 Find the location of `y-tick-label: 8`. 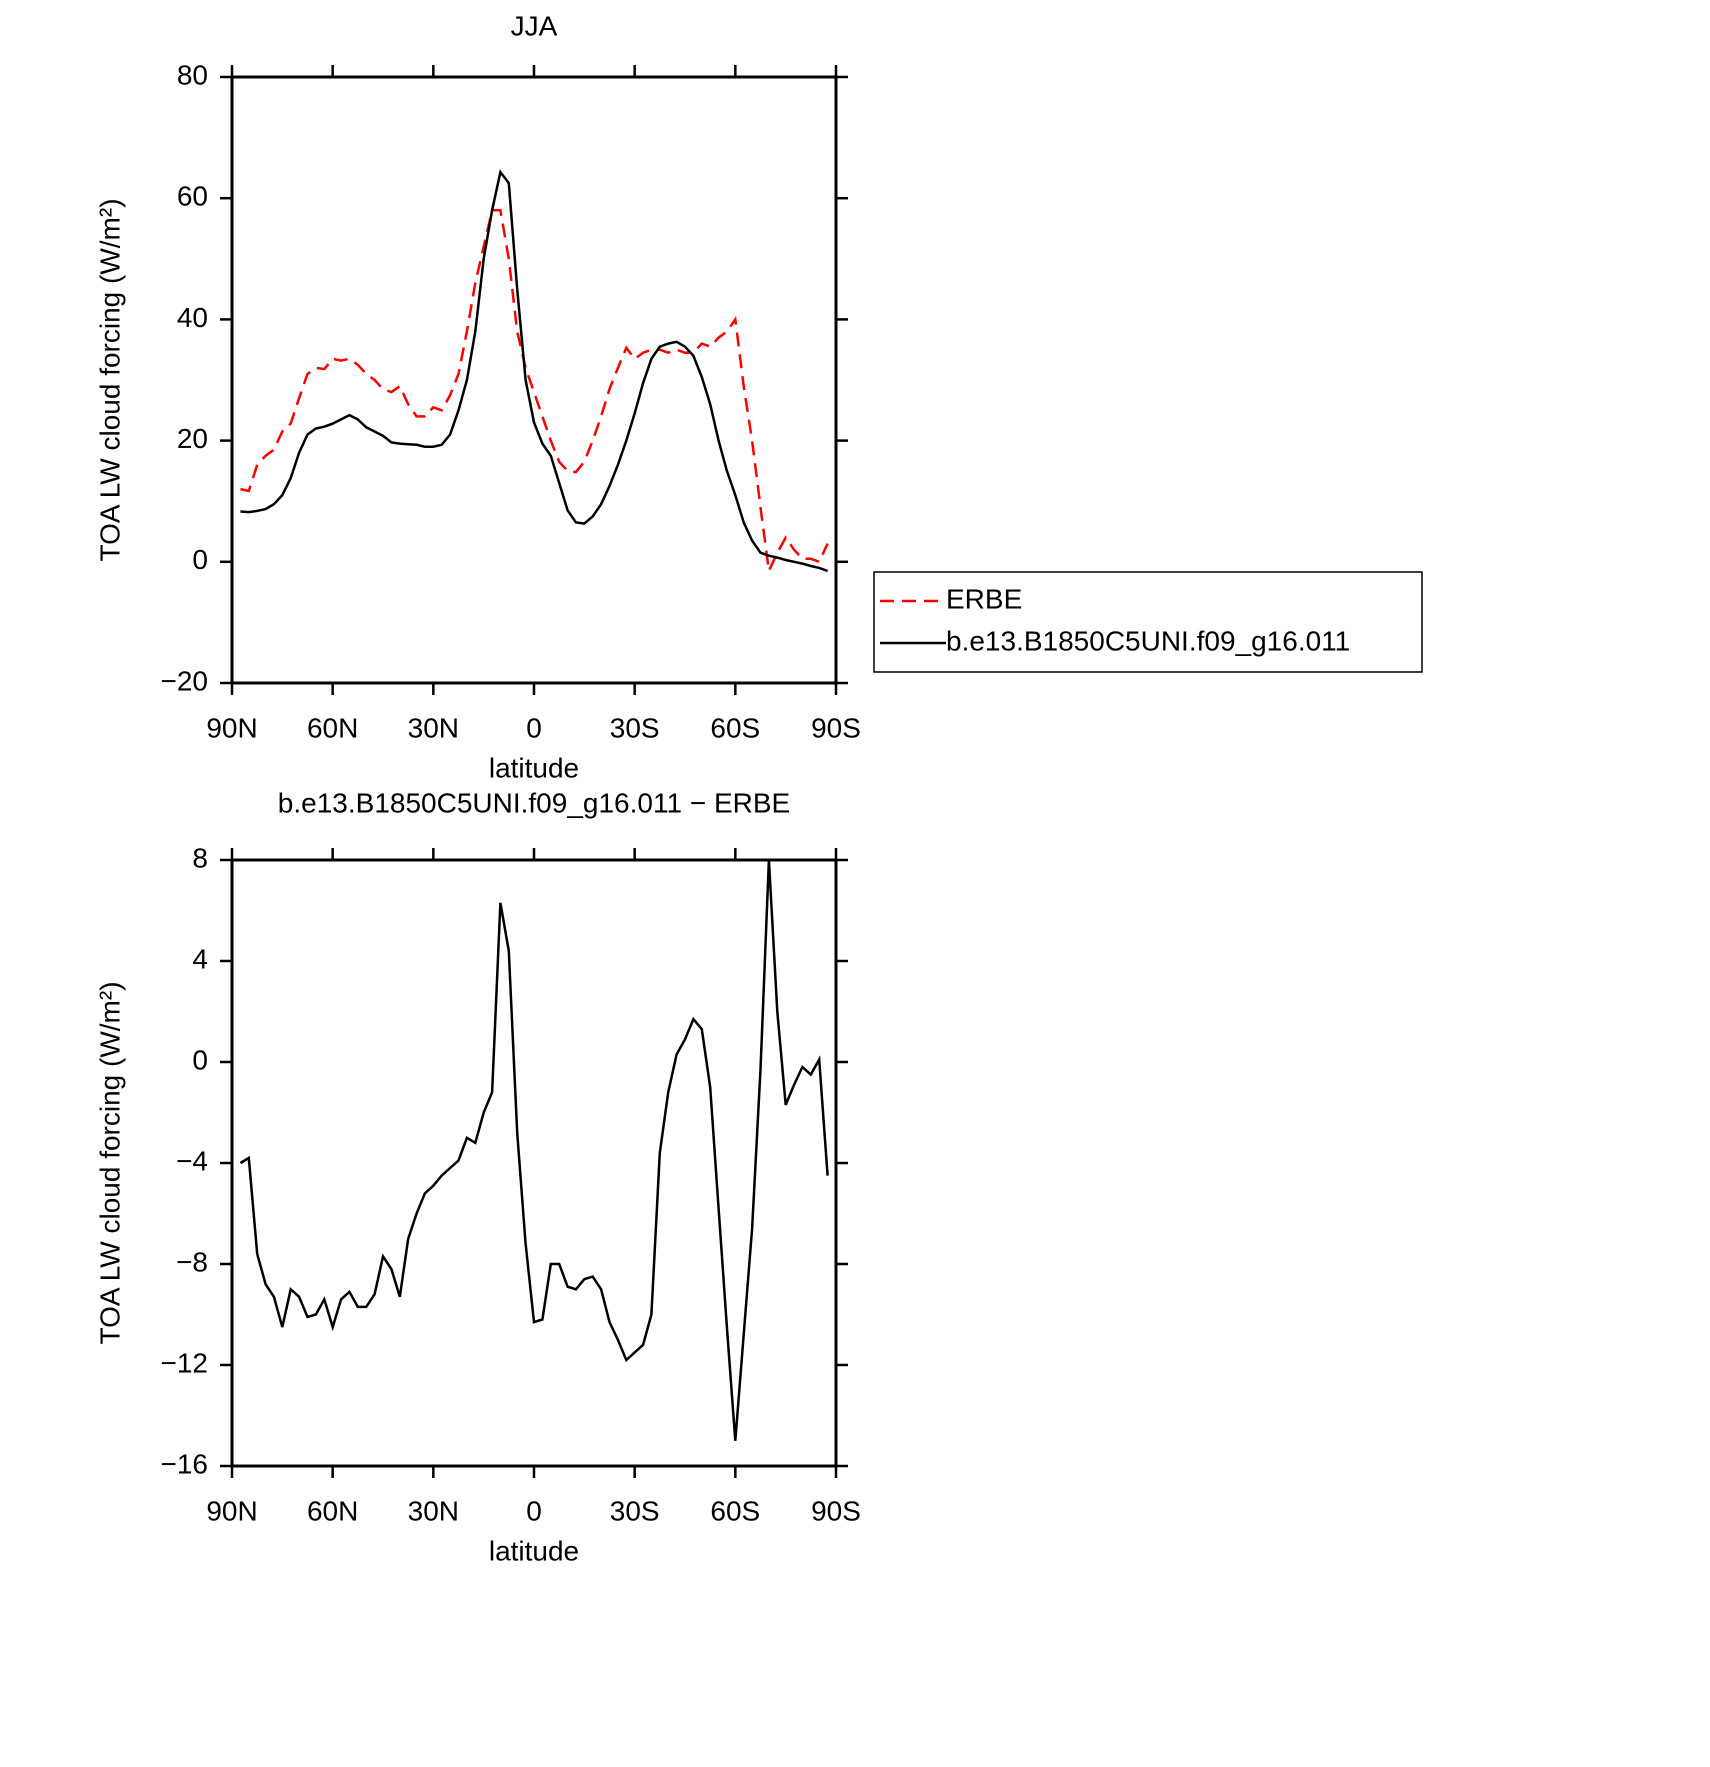

y-tick-label: 8 is located at coordinates (200, 857).